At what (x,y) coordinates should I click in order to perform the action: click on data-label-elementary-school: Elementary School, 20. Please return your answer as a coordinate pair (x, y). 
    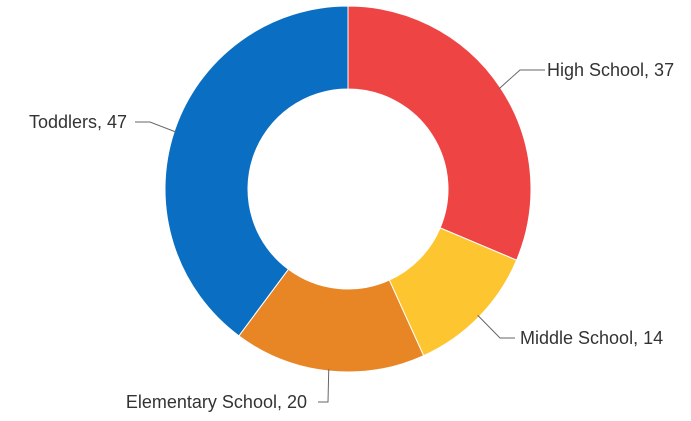
    Looking at the image, I should click on (216, 402).